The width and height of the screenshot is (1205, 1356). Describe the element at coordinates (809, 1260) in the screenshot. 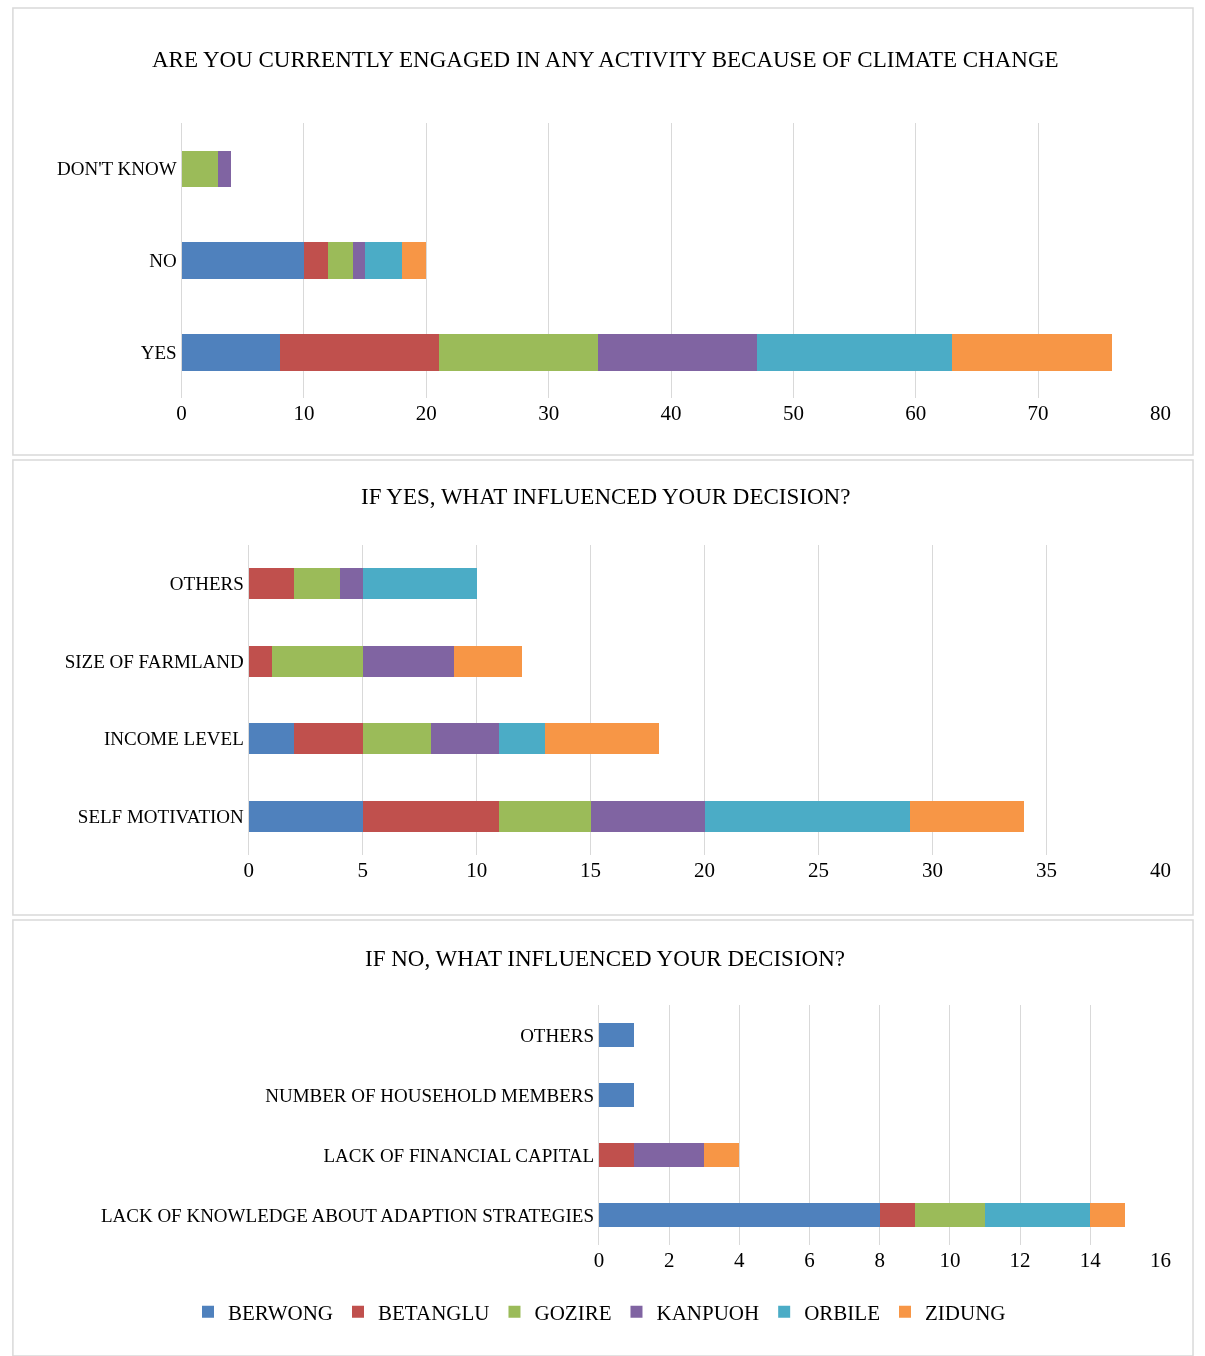

I see `x-tick-label: 6` at that location.